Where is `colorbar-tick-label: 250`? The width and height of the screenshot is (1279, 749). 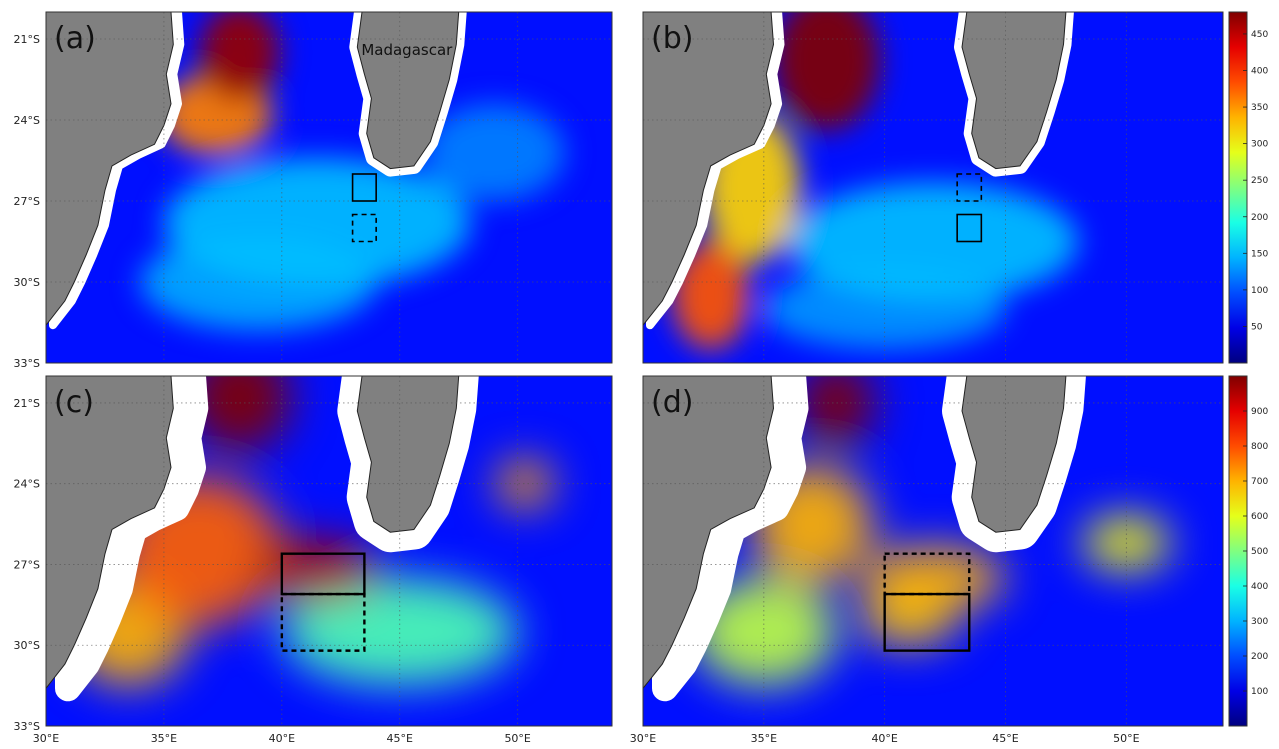 colorbar-tick-label: 250 is located at coordinates (1259, 181).